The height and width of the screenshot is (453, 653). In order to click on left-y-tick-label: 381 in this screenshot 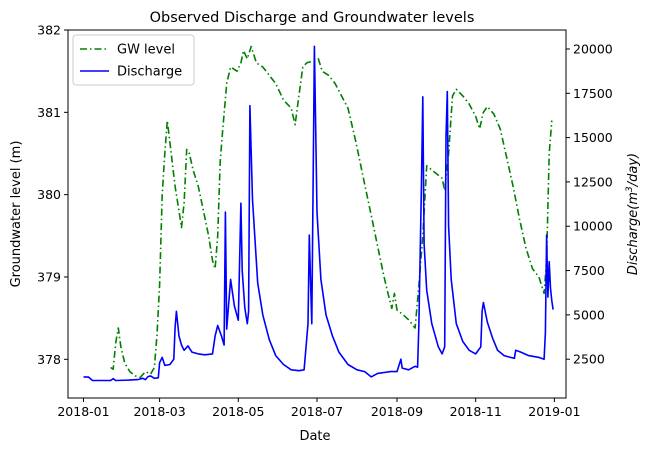, I will do `click(49, 112)`.